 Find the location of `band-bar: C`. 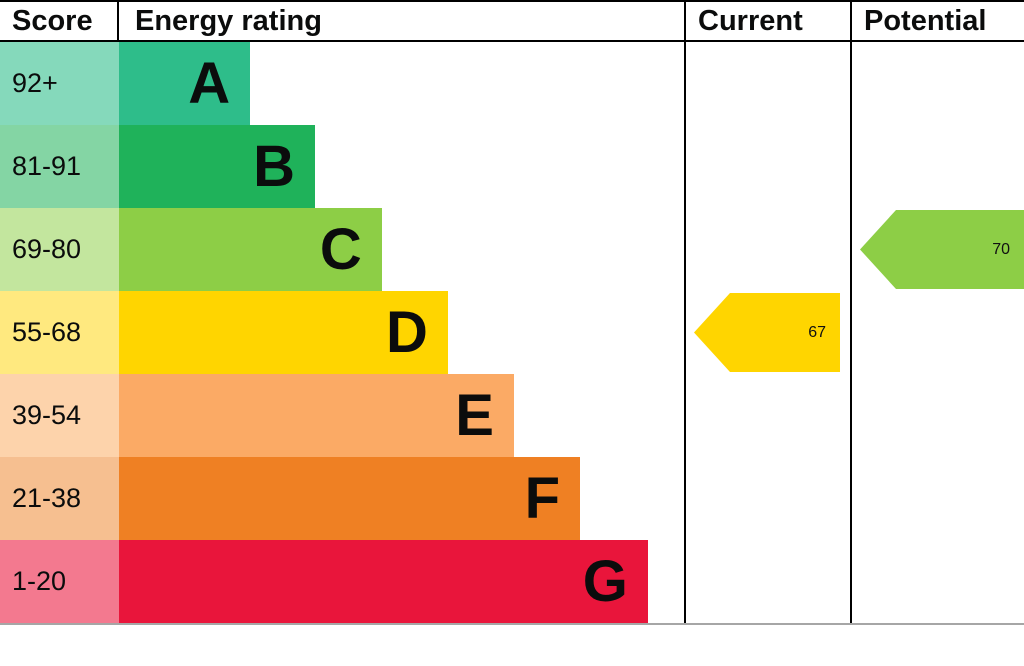

band-bar: C is located at coordinates (250, 249).